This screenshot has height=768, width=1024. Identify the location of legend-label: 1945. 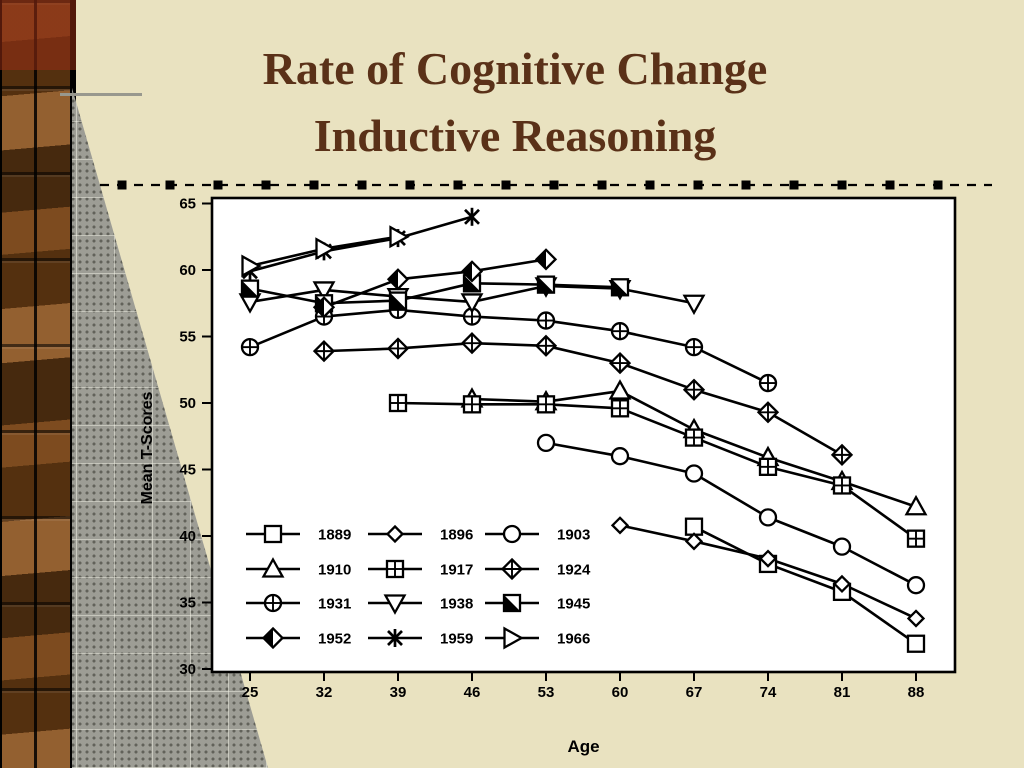
(573, 604).